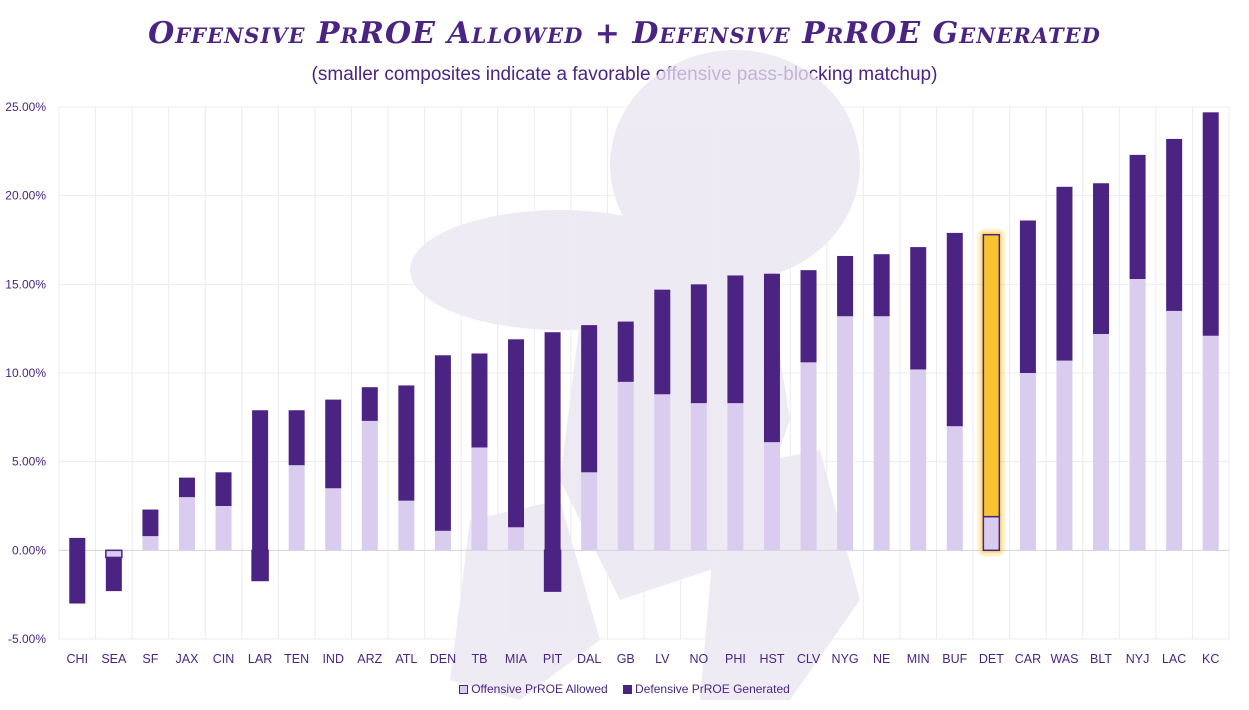 This screenshot has width=1249, height=710. Describe the element at coordinates (533, 689) in the screenshot. I see `legend-item-offensive: Offensive PrROE Allowed` at that location.